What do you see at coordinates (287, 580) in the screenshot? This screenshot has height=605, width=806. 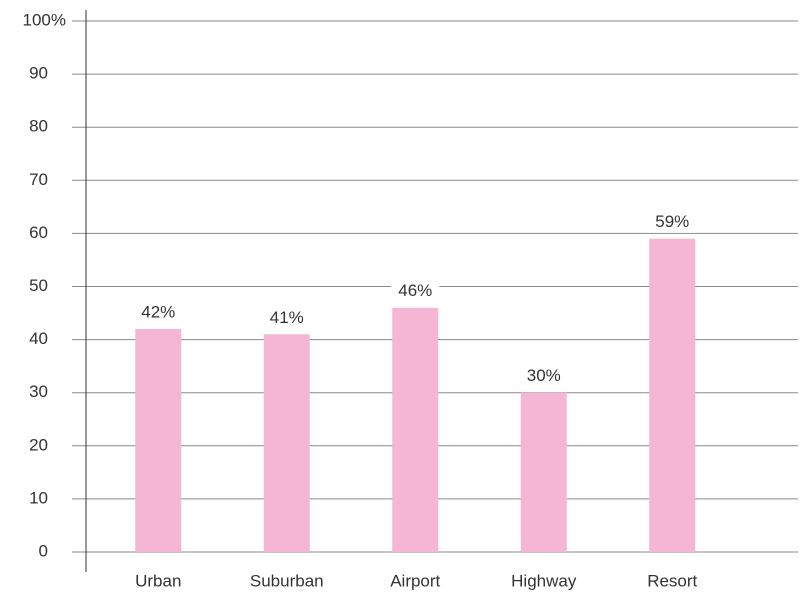 I see `x-tick-label: Suburban` at bounding box center [287, 580].